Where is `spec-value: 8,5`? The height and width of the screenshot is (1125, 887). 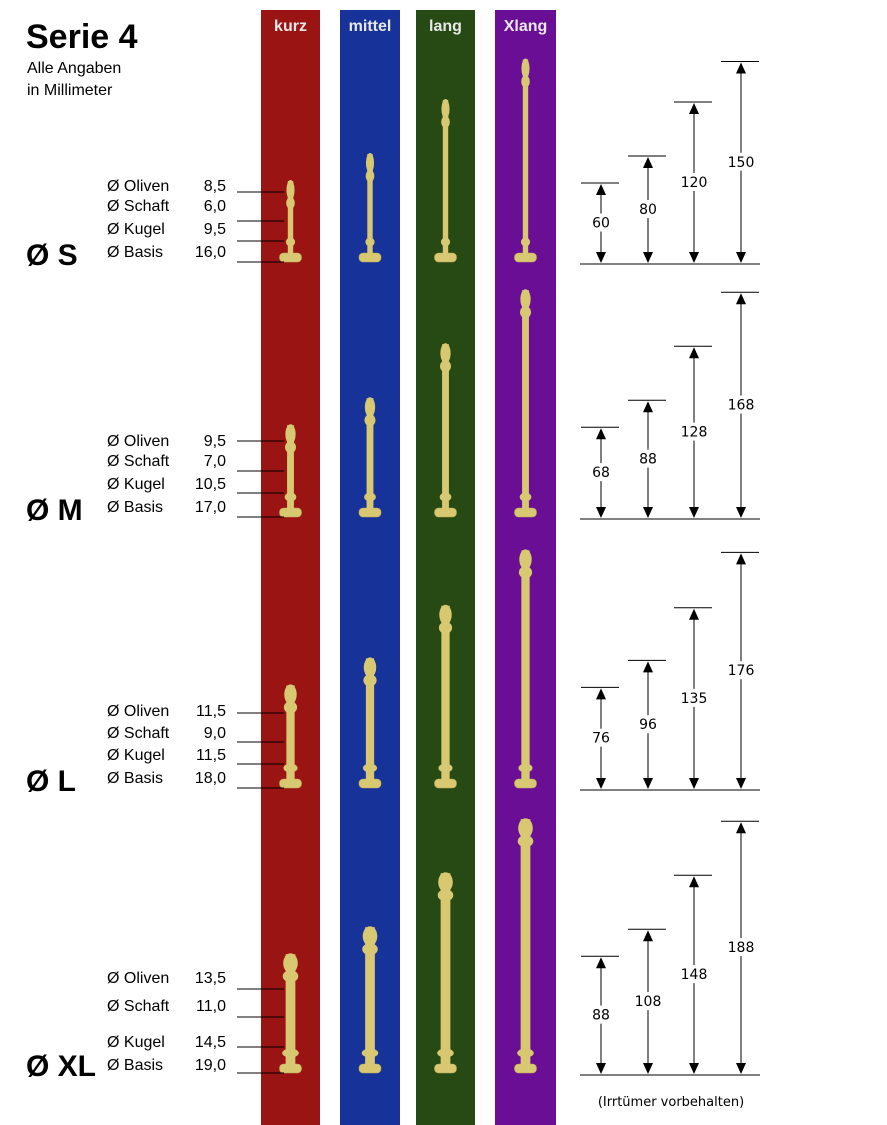
spec-value: 8,5 is located at coordinates (215, 186).